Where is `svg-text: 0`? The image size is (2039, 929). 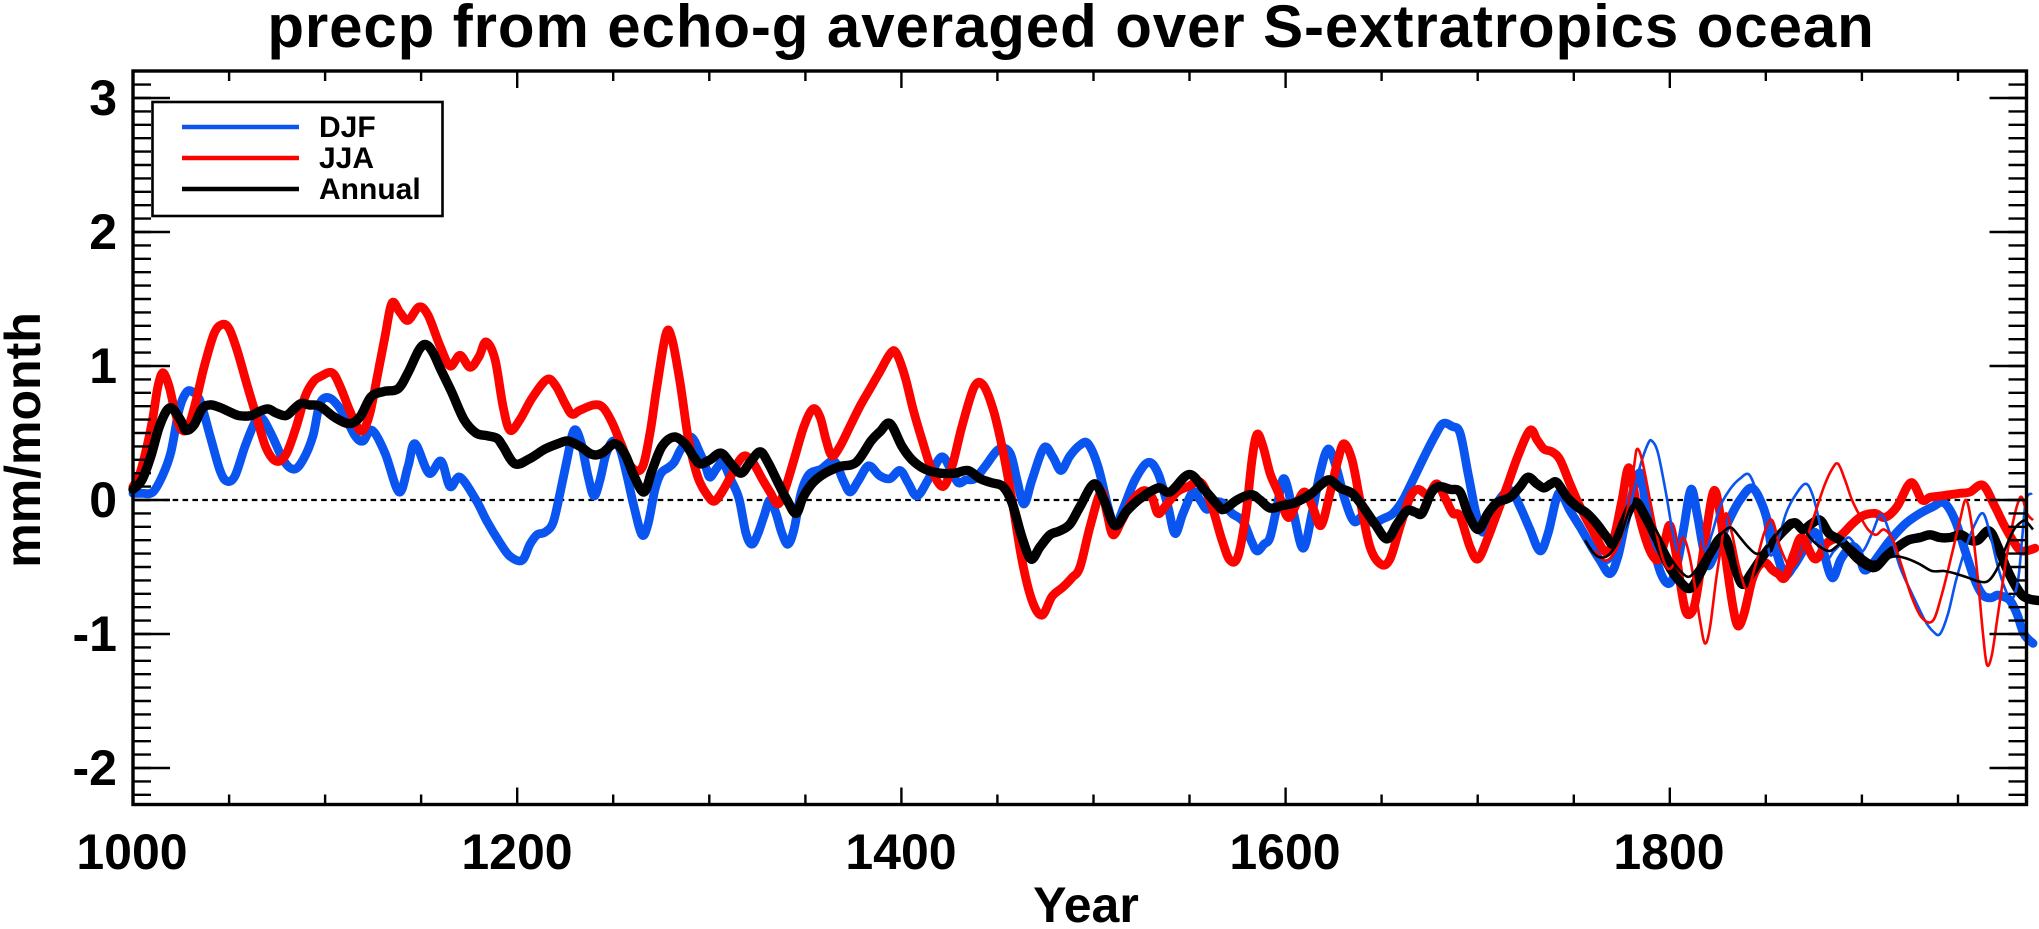
svg-text: 0 is located at coordinates (103, 500).